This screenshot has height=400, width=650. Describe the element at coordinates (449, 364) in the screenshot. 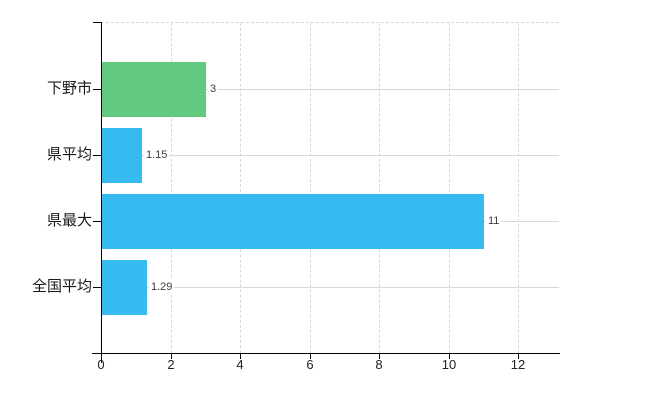

I see `x-tick-label: 10` at that location.